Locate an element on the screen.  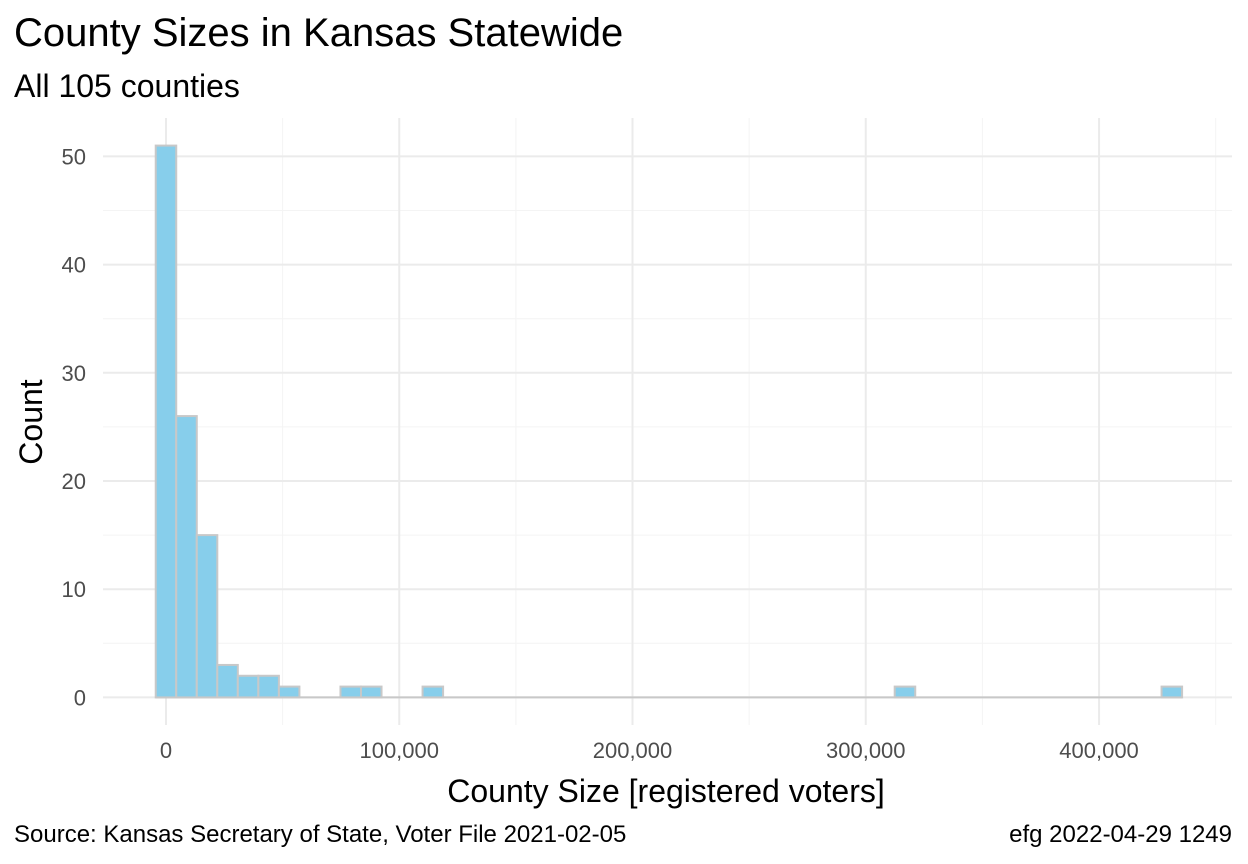
chart-subtitle: All 105 counties is located at coordinates (127, 86).